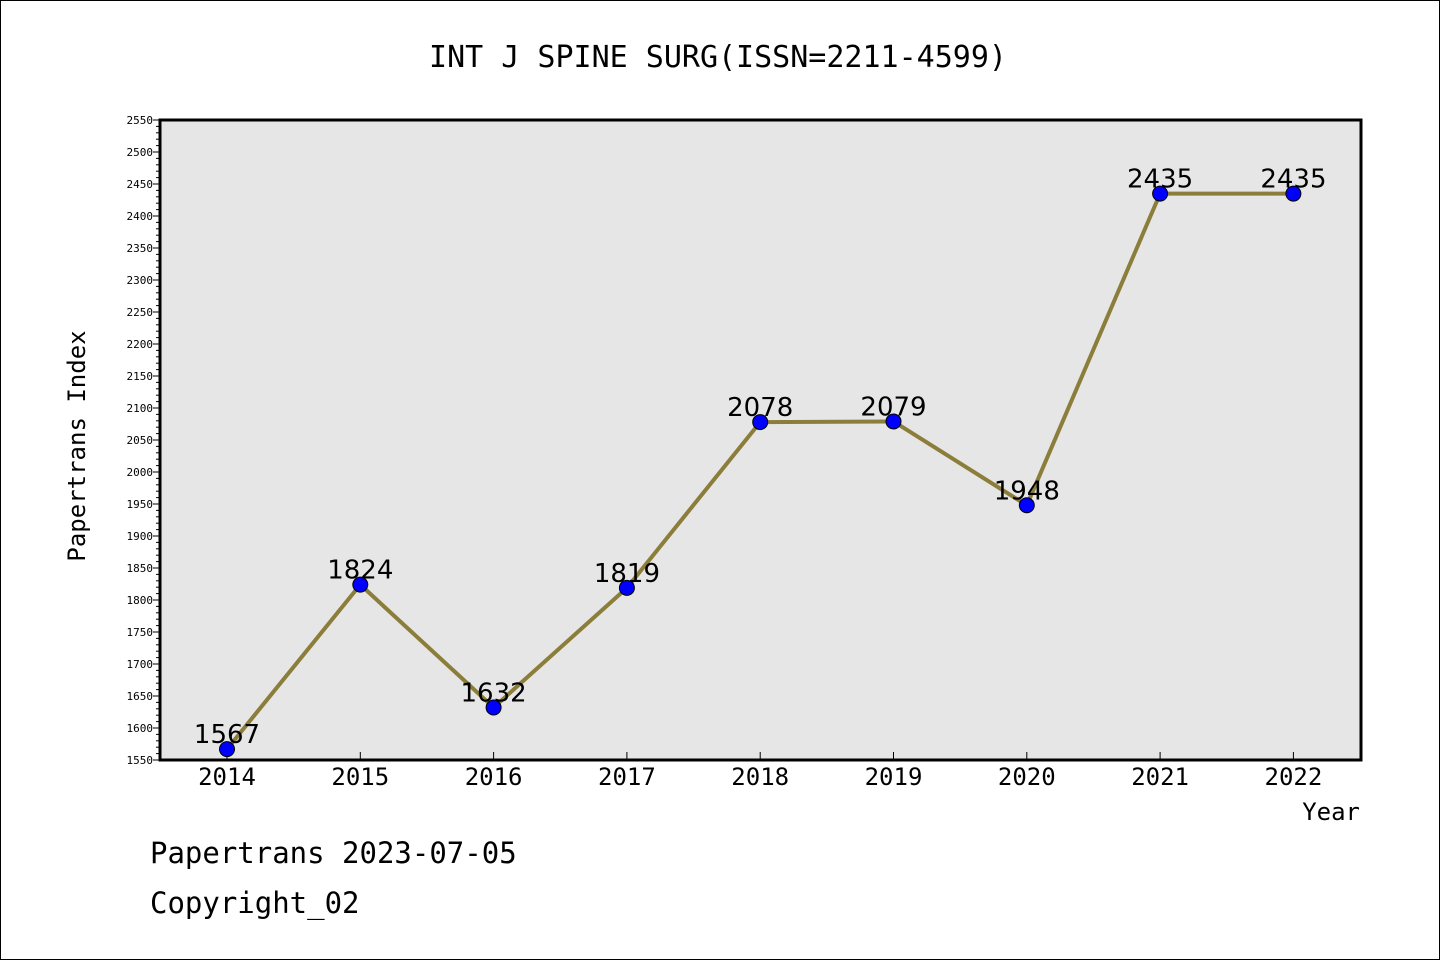 This screenshot has height=960, width=1440. Describe the element at coordinates (894, 777) in the screenshot. I see `x-tick-label: 2019` at that location.